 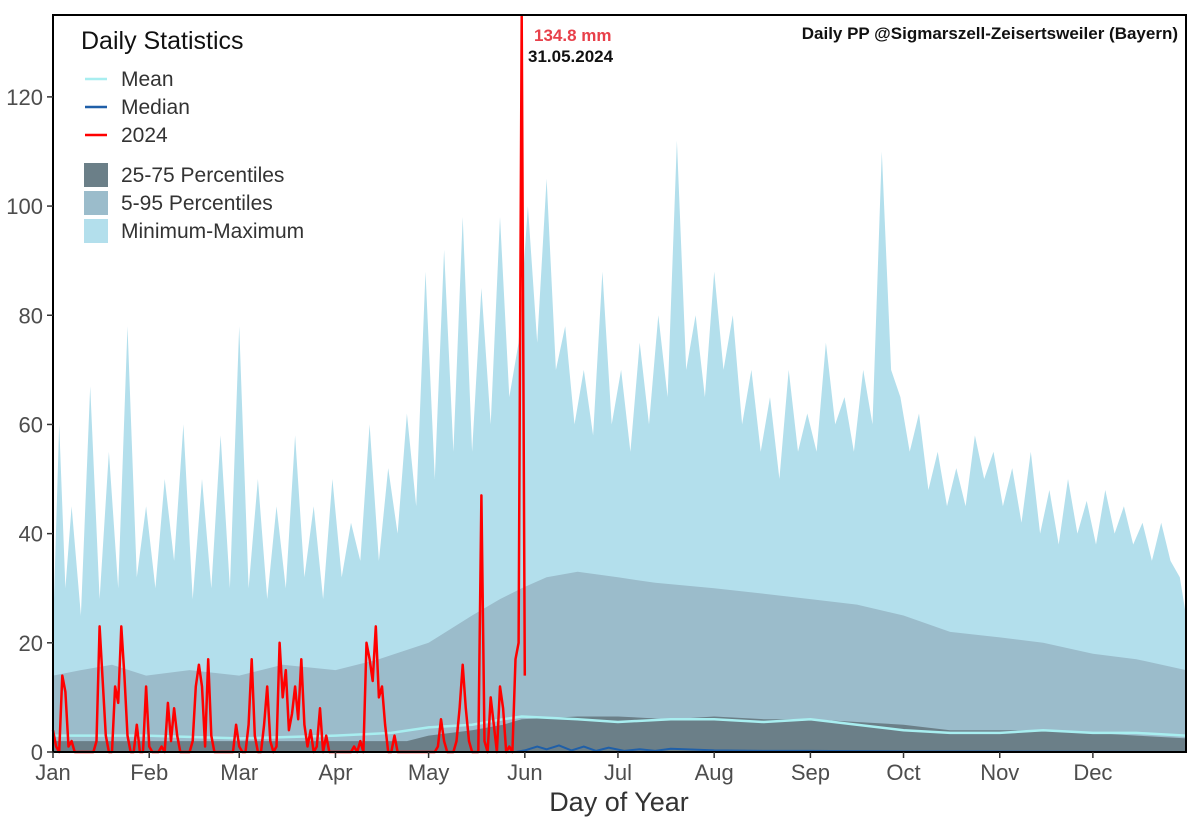 What do you see at coordinates (239, 772) in the screenshot?
I see `x-tick-label: Mar` at bounding box center [239, 772].